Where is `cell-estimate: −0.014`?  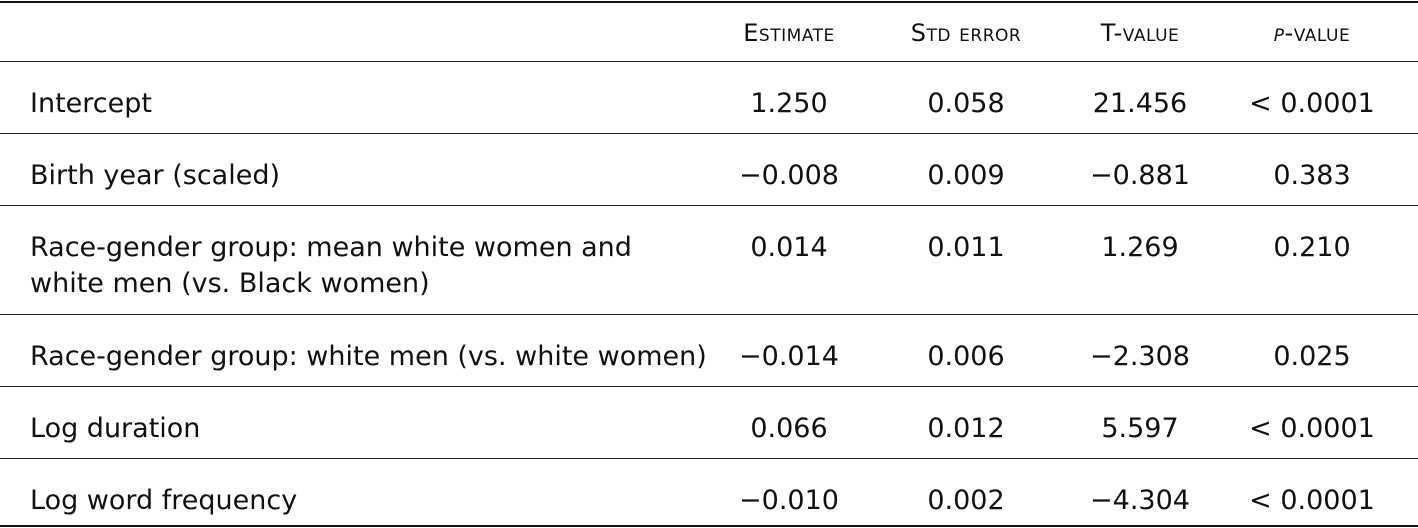 cell-estimate: −0.014 is located at coordinates (789, 356).